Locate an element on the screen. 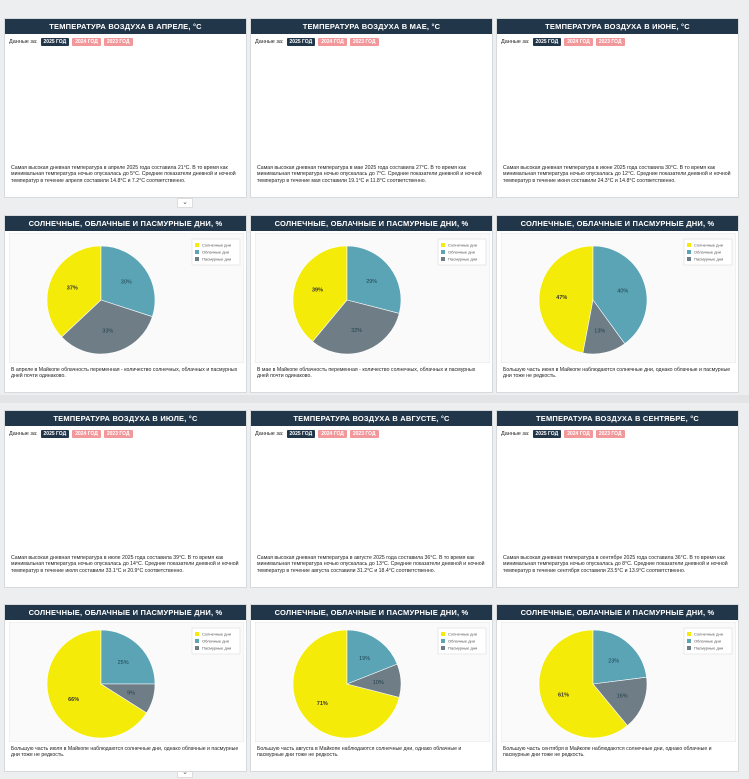 Image resolution: width=749 pixels, height=779 pixels. scroll-up-chevron: ⌄ is located at coordinates (185, 203).